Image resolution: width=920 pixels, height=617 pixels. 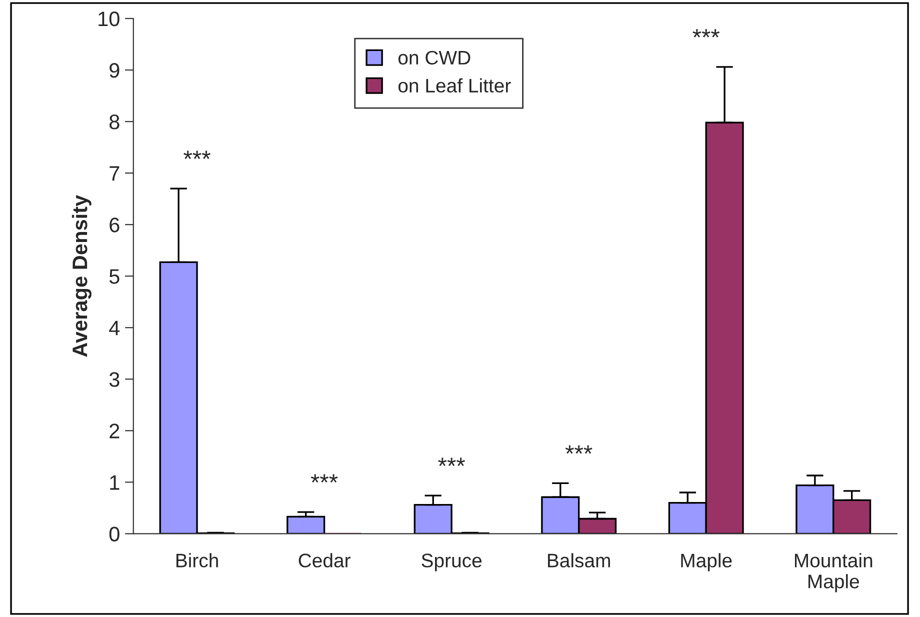 What do you see at coordinates (452, 563) in the screenshot?
I see `x-tick-label: Spruce` at bounding box center [452, 563].